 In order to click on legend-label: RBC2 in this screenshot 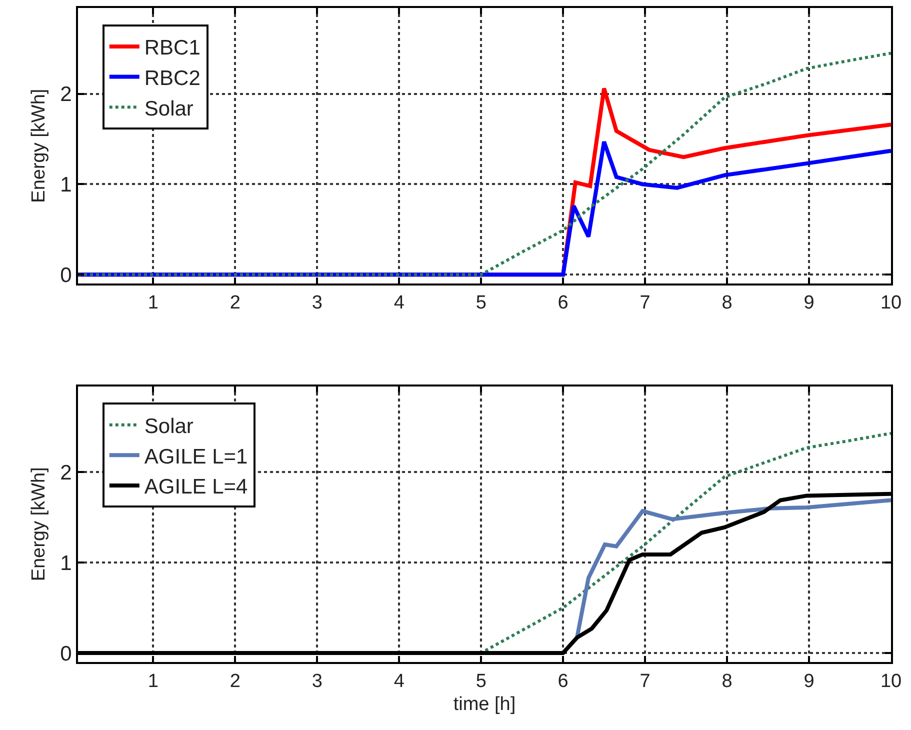, I will do `click(172, 78)`.